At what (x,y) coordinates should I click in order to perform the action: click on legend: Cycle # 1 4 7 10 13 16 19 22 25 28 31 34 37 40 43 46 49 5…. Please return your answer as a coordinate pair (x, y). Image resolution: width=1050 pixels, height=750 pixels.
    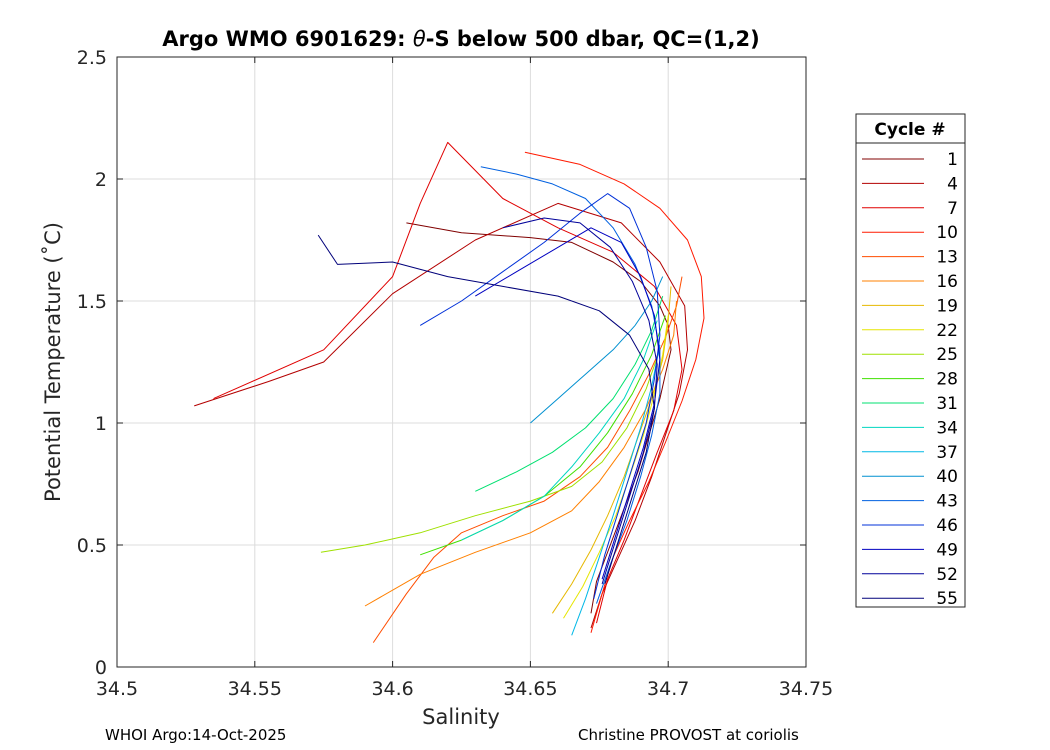
    Looking at the image, I should click on (910, 361).